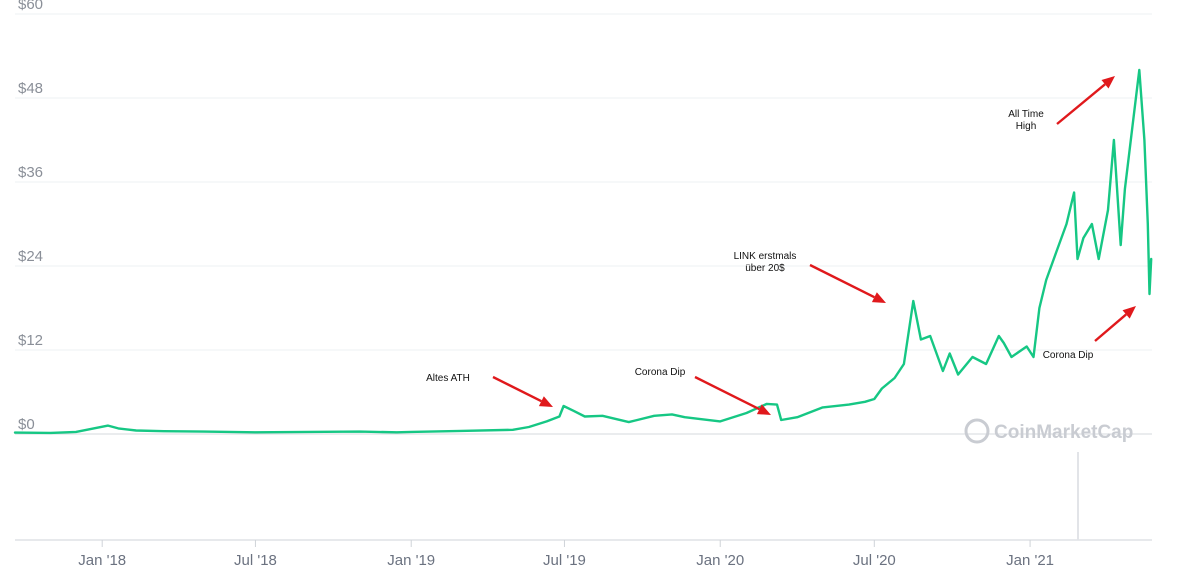  What do you see at coordinates (30, 88) in the screenshot?
I see `y-tick-label: $48` at bounding box center [30, 88].